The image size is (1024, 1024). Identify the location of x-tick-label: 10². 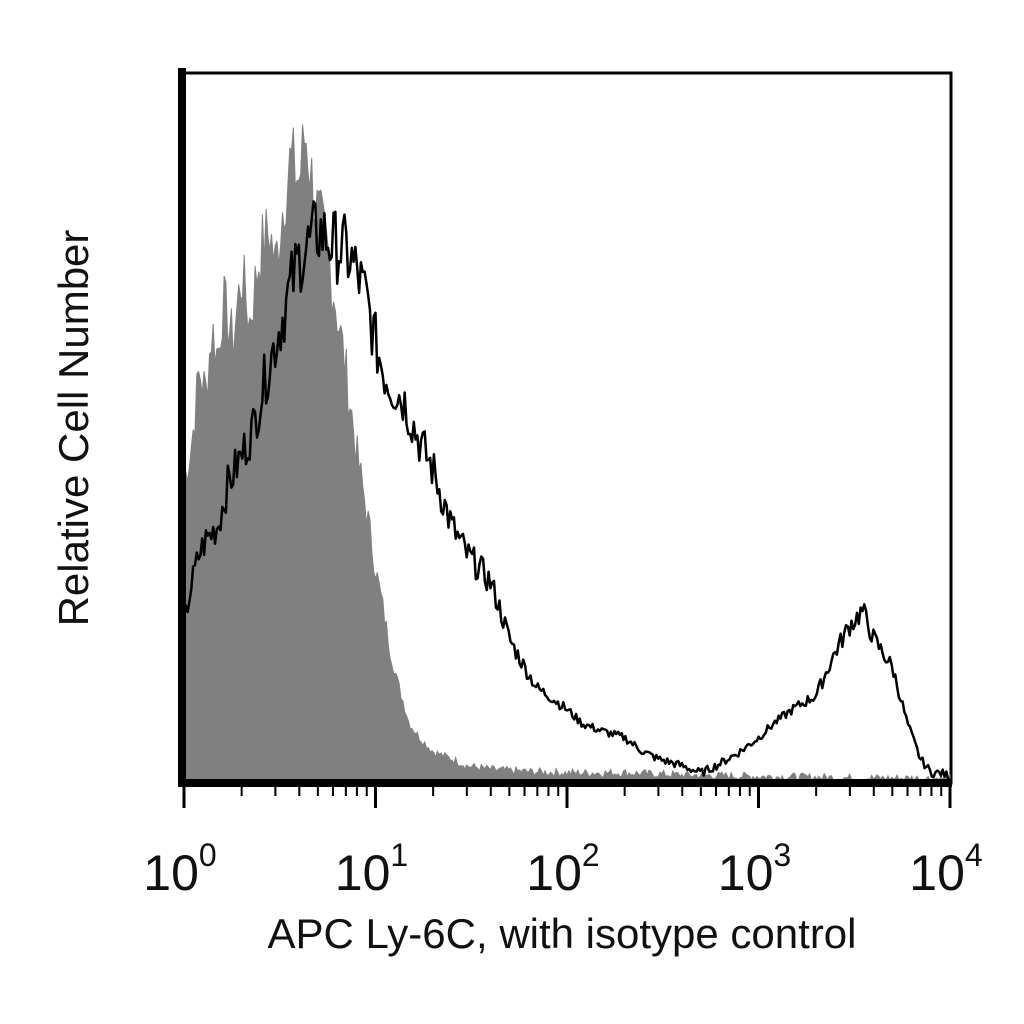
(562, 869).